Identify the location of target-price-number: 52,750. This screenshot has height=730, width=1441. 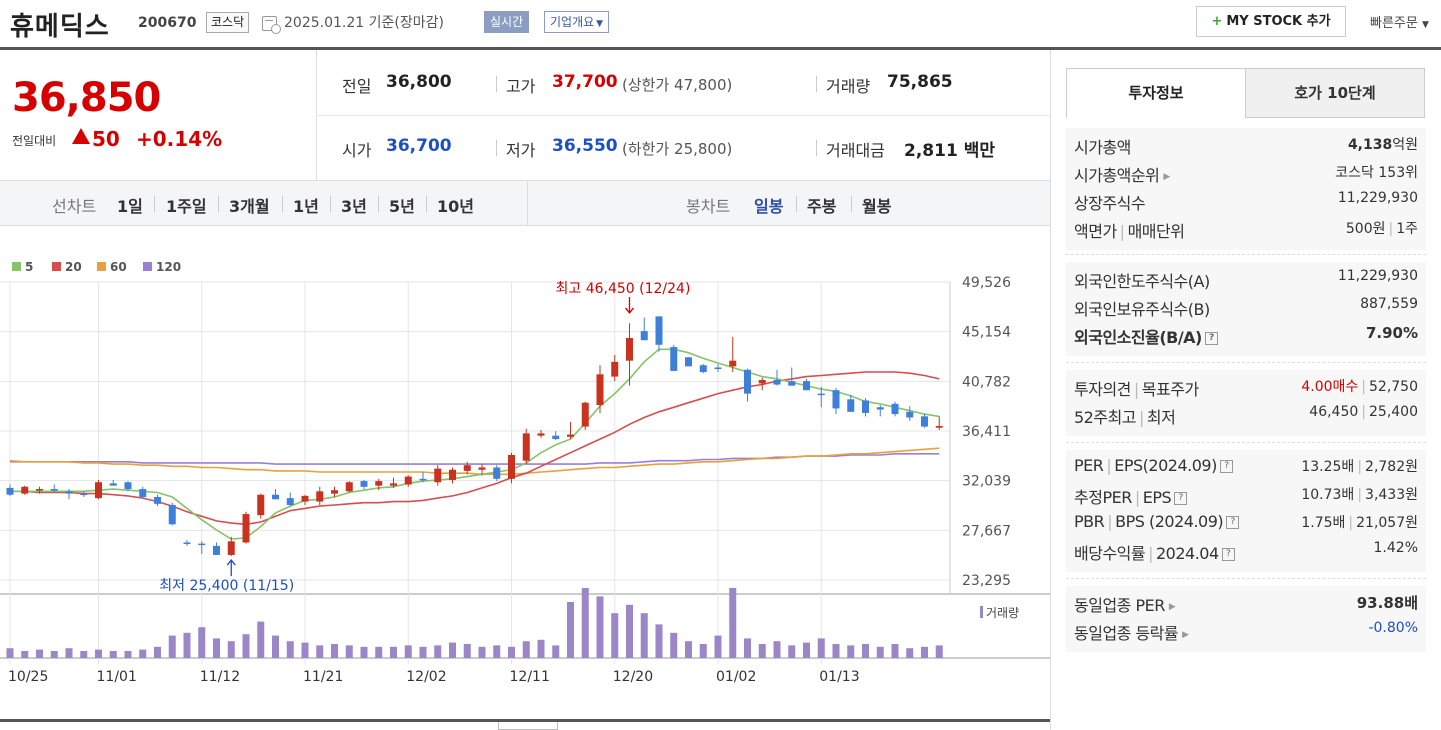
(1393, 387).